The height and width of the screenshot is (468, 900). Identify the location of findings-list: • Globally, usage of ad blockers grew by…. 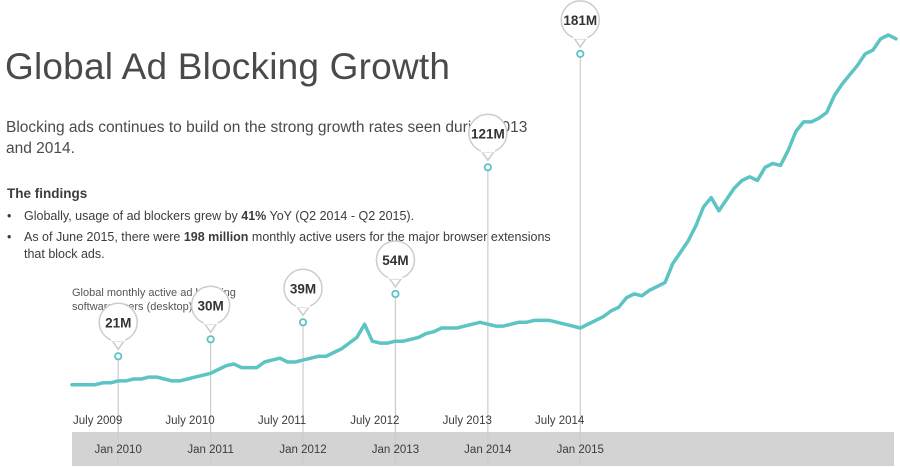
(287, 237).